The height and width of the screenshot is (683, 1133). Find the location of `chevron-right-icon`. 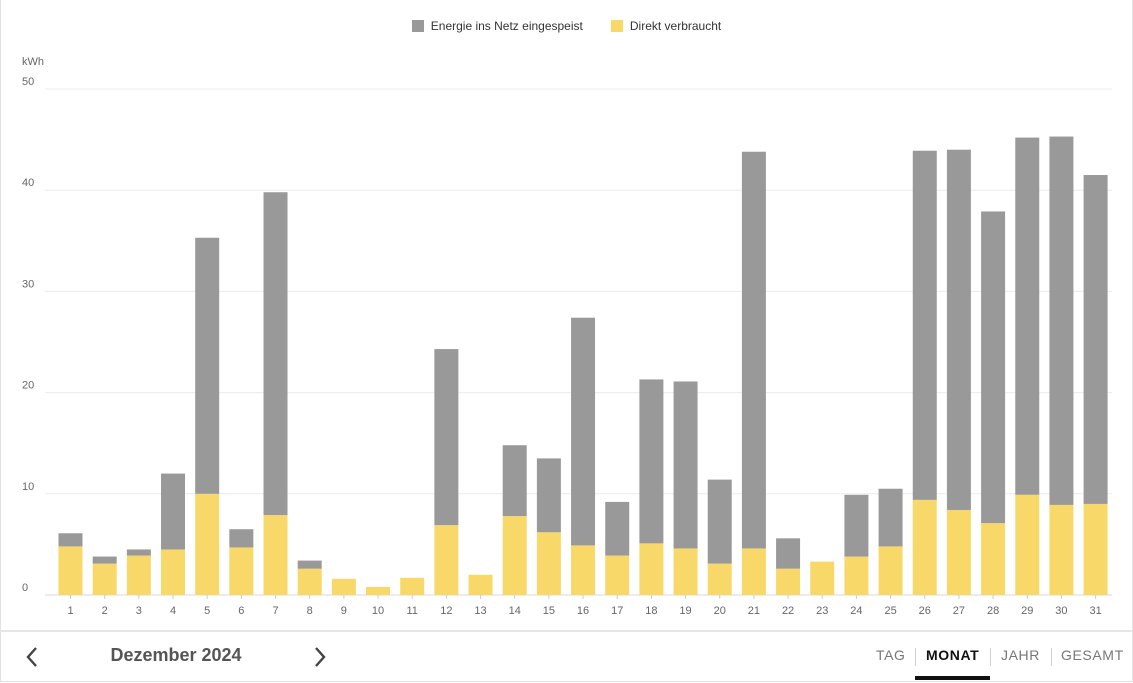

chevron-right-icon is located at coordinates (320, 657).